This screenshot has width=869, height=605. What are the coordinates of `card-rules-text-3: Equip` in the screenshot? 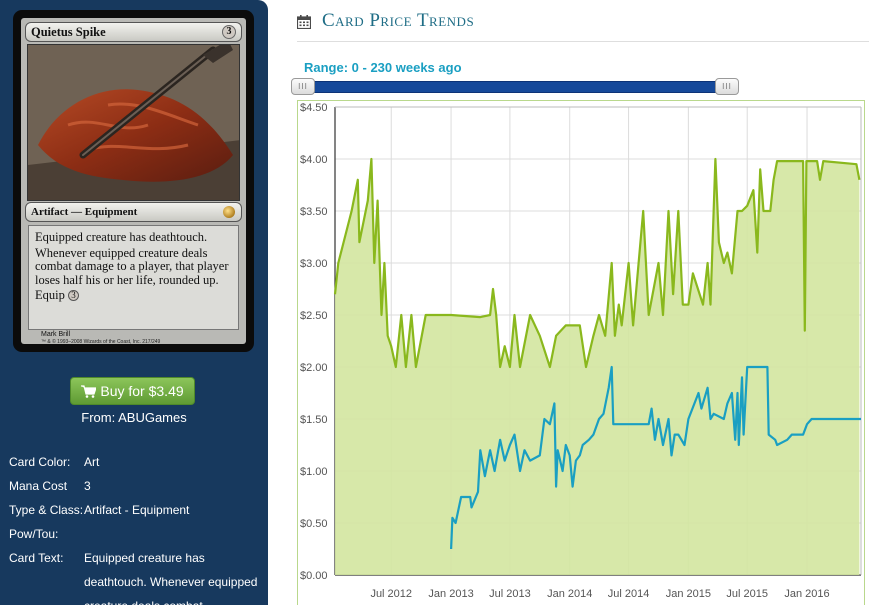 It's located at (50, 295).